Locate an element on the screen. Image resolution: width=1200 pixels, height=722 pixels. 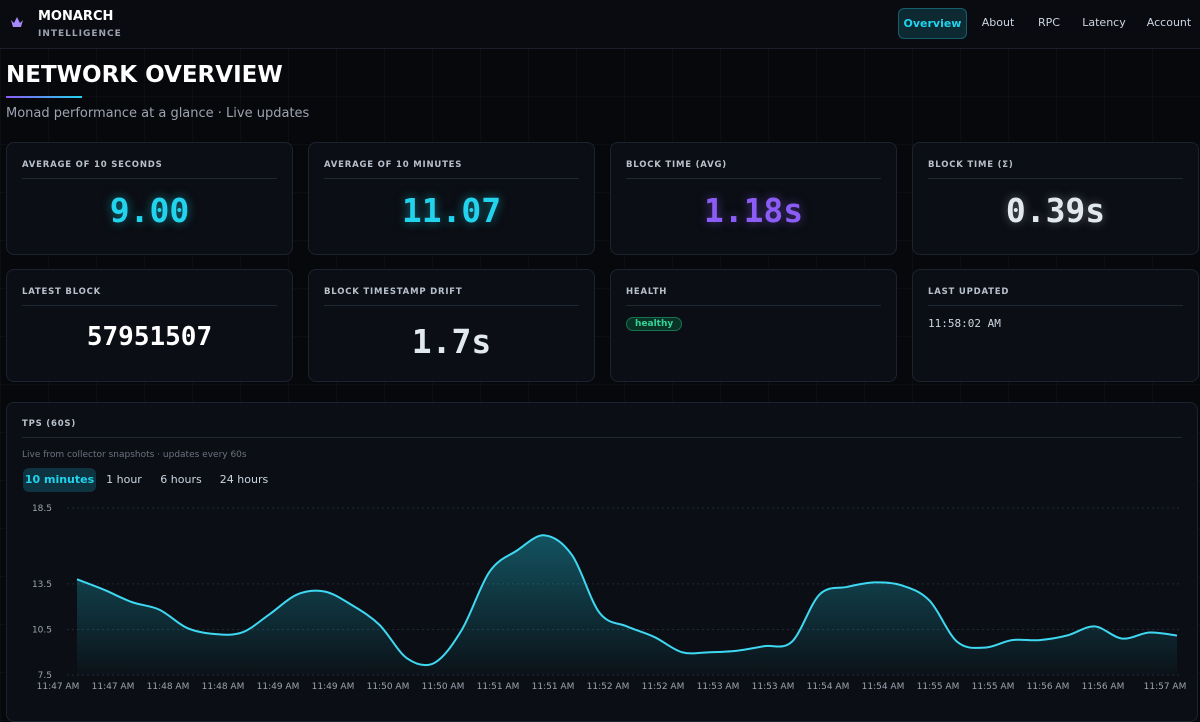
card-value: 9.00 is located at coordinates (149, 210).